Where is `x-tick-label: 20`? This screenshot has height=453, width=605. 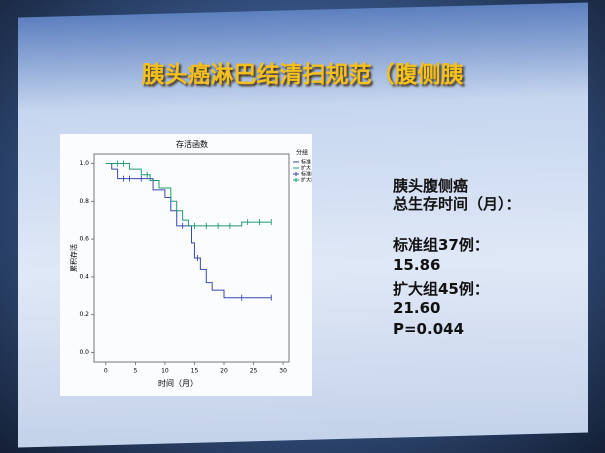 x-tick-label: 20 is located at coordinates (224, 371).